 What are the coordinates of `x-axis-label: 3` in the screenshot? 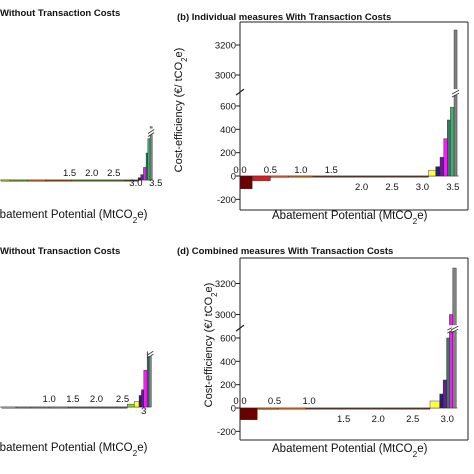 It's located at (143, 411).